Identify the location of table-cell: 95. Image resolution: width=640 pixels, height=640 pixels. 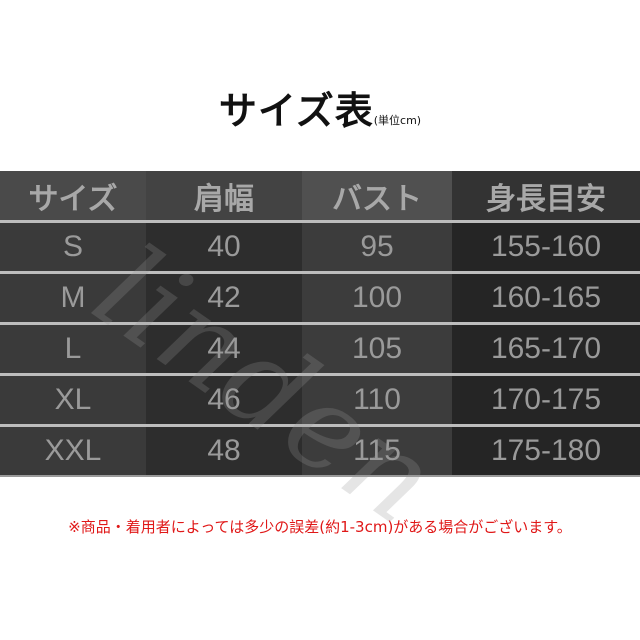
(377, 247).